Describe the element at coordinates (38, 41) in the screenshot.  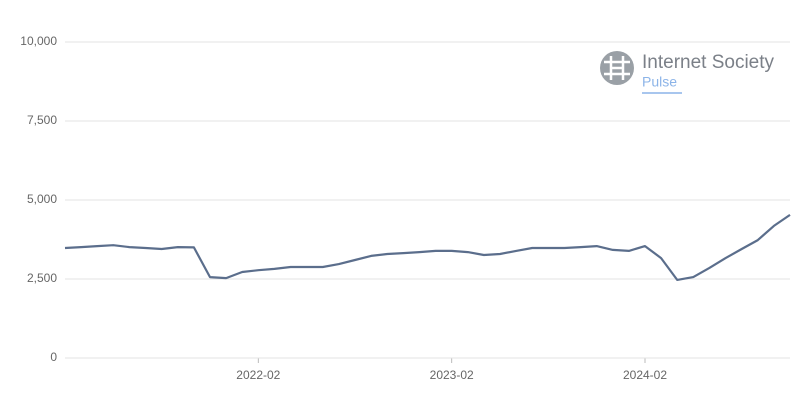
I see `y-tick-label: 10,000` at that location.